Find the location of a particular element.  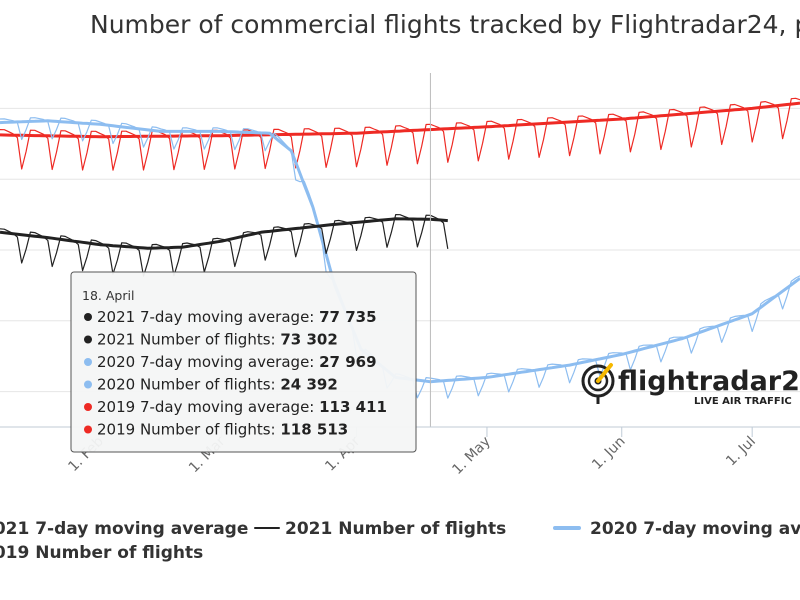

tooltip-row: 2021 Number of flights: 73 302 is located at coordinates (217, 340).